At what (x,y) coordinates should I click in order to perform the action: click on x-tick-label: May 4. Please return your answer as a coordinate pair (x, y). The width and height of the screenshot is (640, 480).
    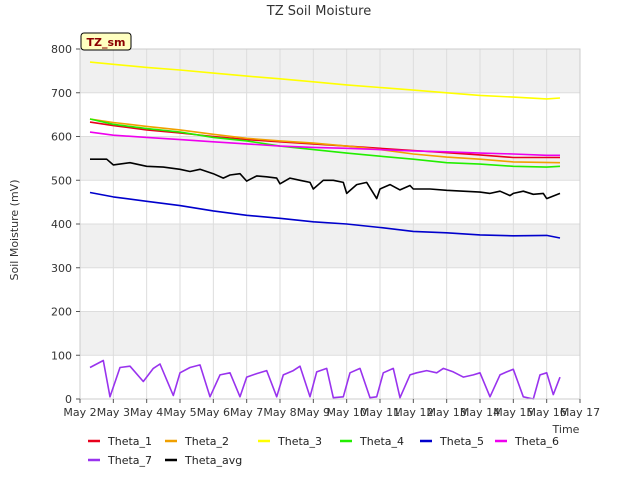
    Looking at the image, I should click on (146, 412).